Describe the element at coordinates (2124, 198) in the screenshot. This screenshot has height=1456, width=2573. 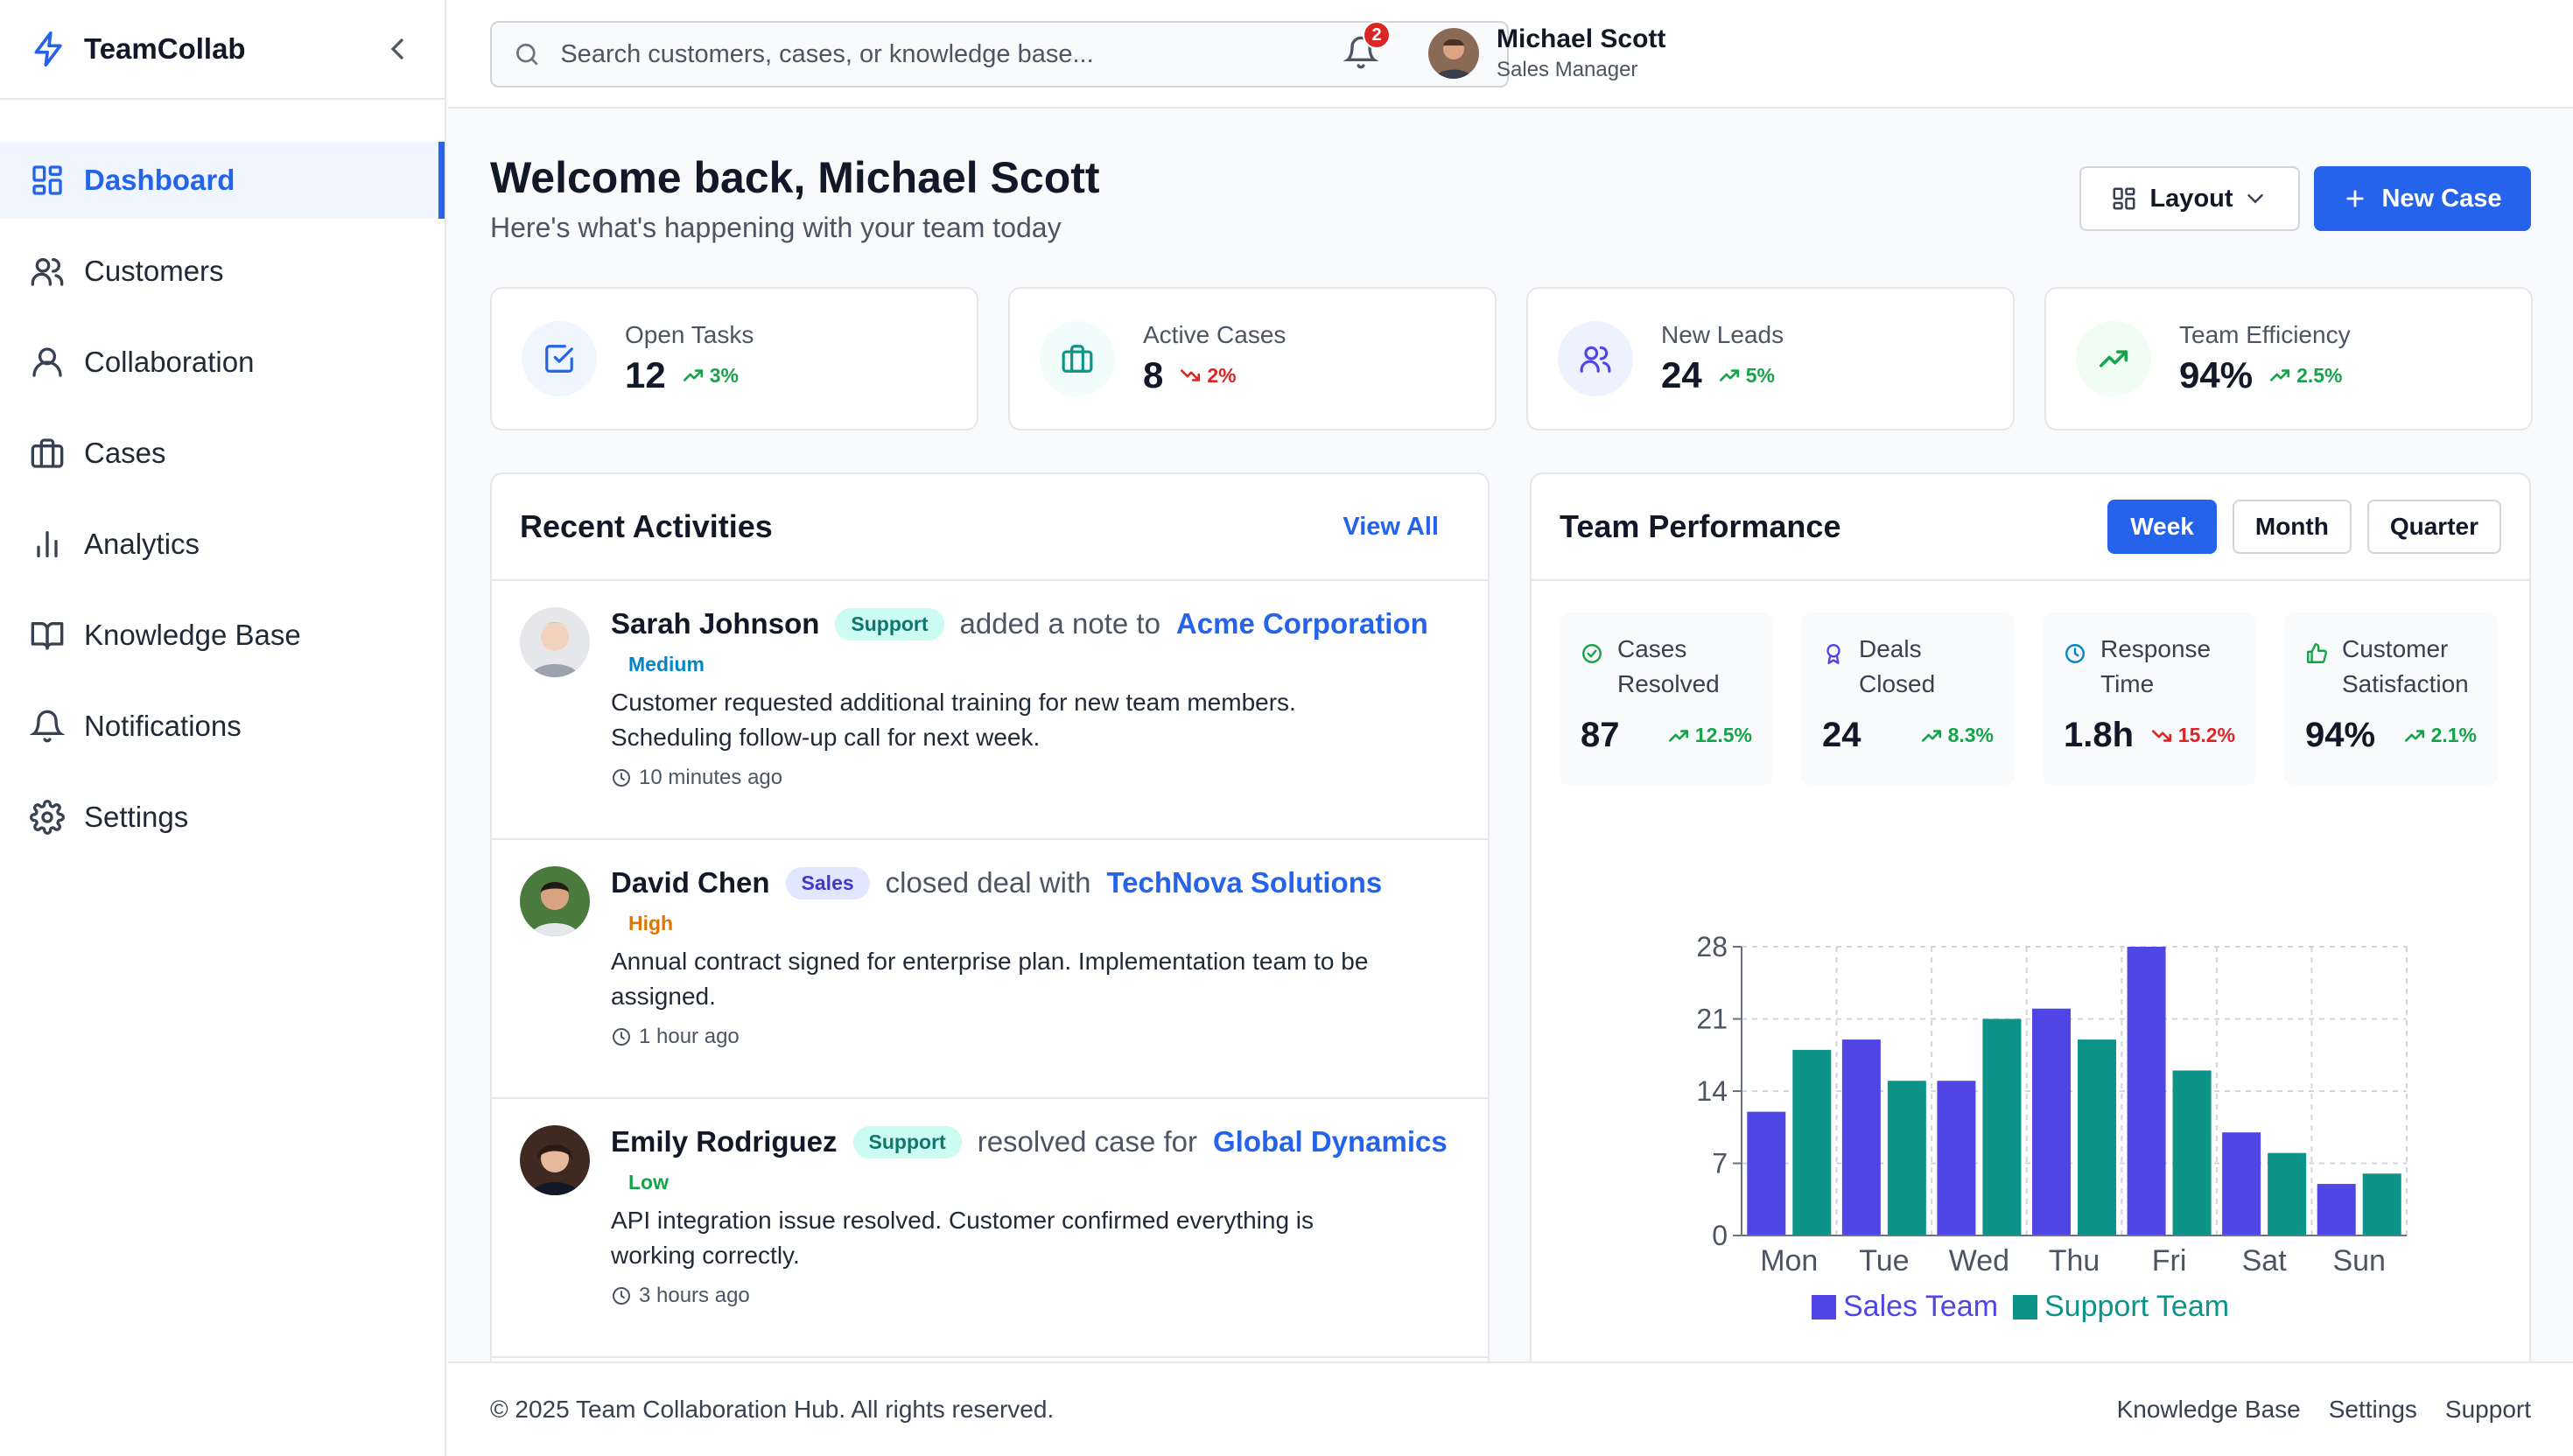
I see `layout-grid-icon` at that location.